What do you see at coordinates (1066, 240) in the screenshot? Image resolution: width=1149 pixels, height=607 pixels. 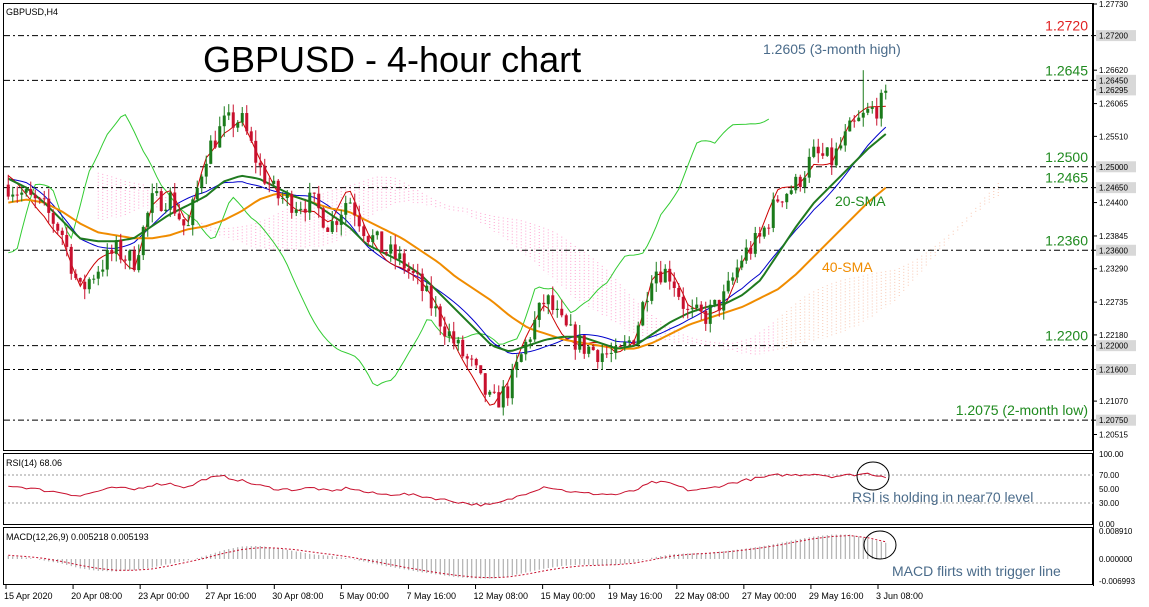 I see `level-label: 1.2360` at bounding box center [1066, 240].